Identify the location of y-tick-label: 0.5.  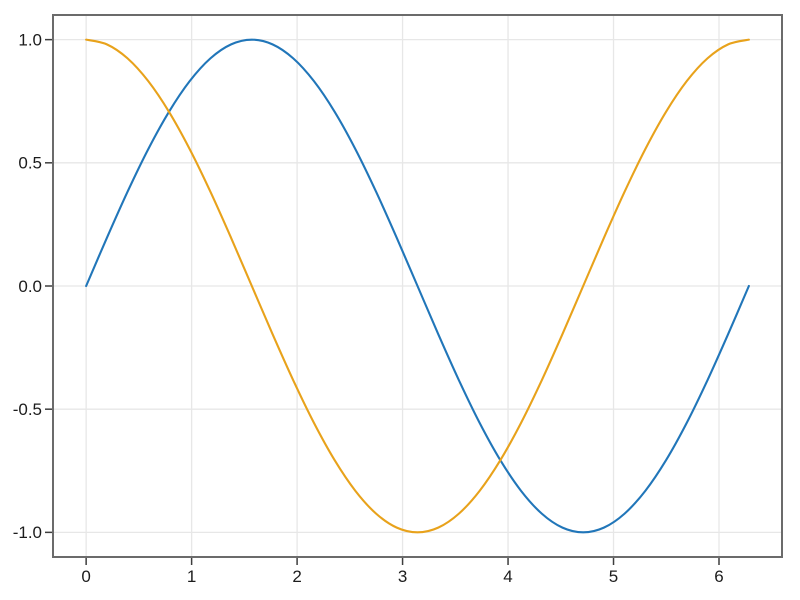
(30, 163).